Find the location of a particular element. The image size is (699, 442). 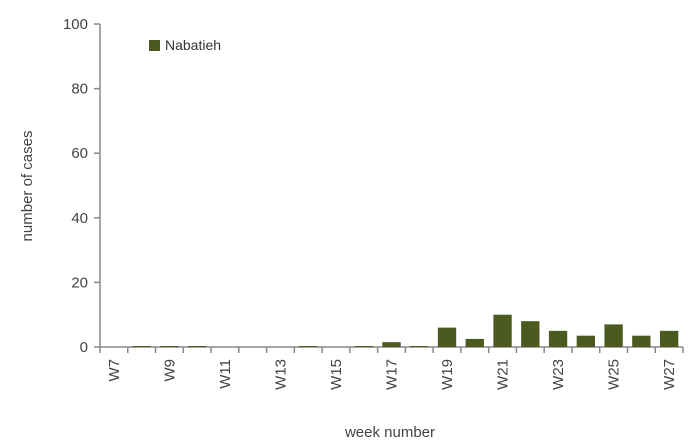

x-tick-label: W9 is located at coordinates (169, 370).